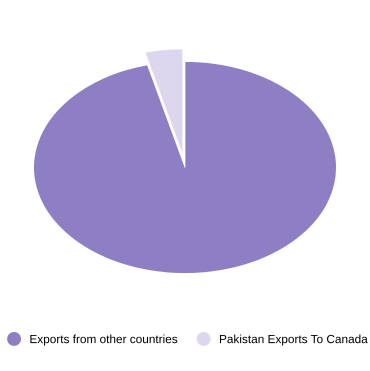 Image resolution: width=370 pixels, height=371 pixels. What do you see at coordinates (294, 340) in the screenshot?
I see `legend-label: Pakistan Exports To Canada` at bounding box center [294, 340].